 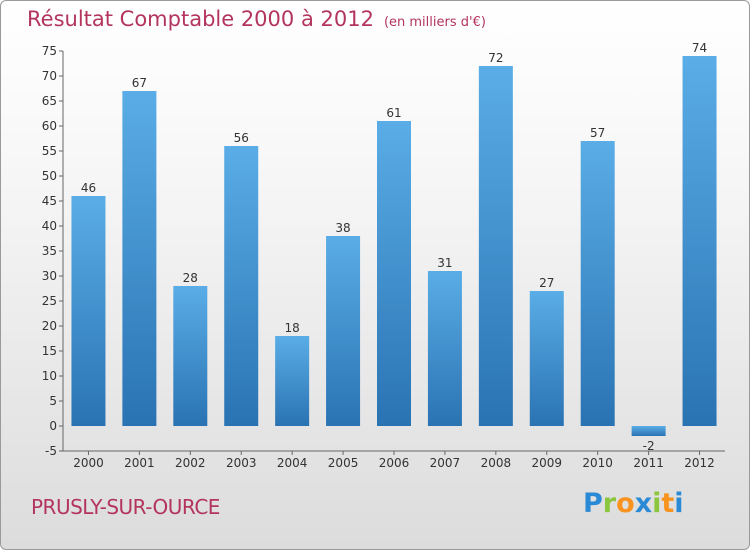 What do you see at coordinates (343, 463) in the screenshot?
I see `x-tick-label: 2005` at bounding box center [343, 463].